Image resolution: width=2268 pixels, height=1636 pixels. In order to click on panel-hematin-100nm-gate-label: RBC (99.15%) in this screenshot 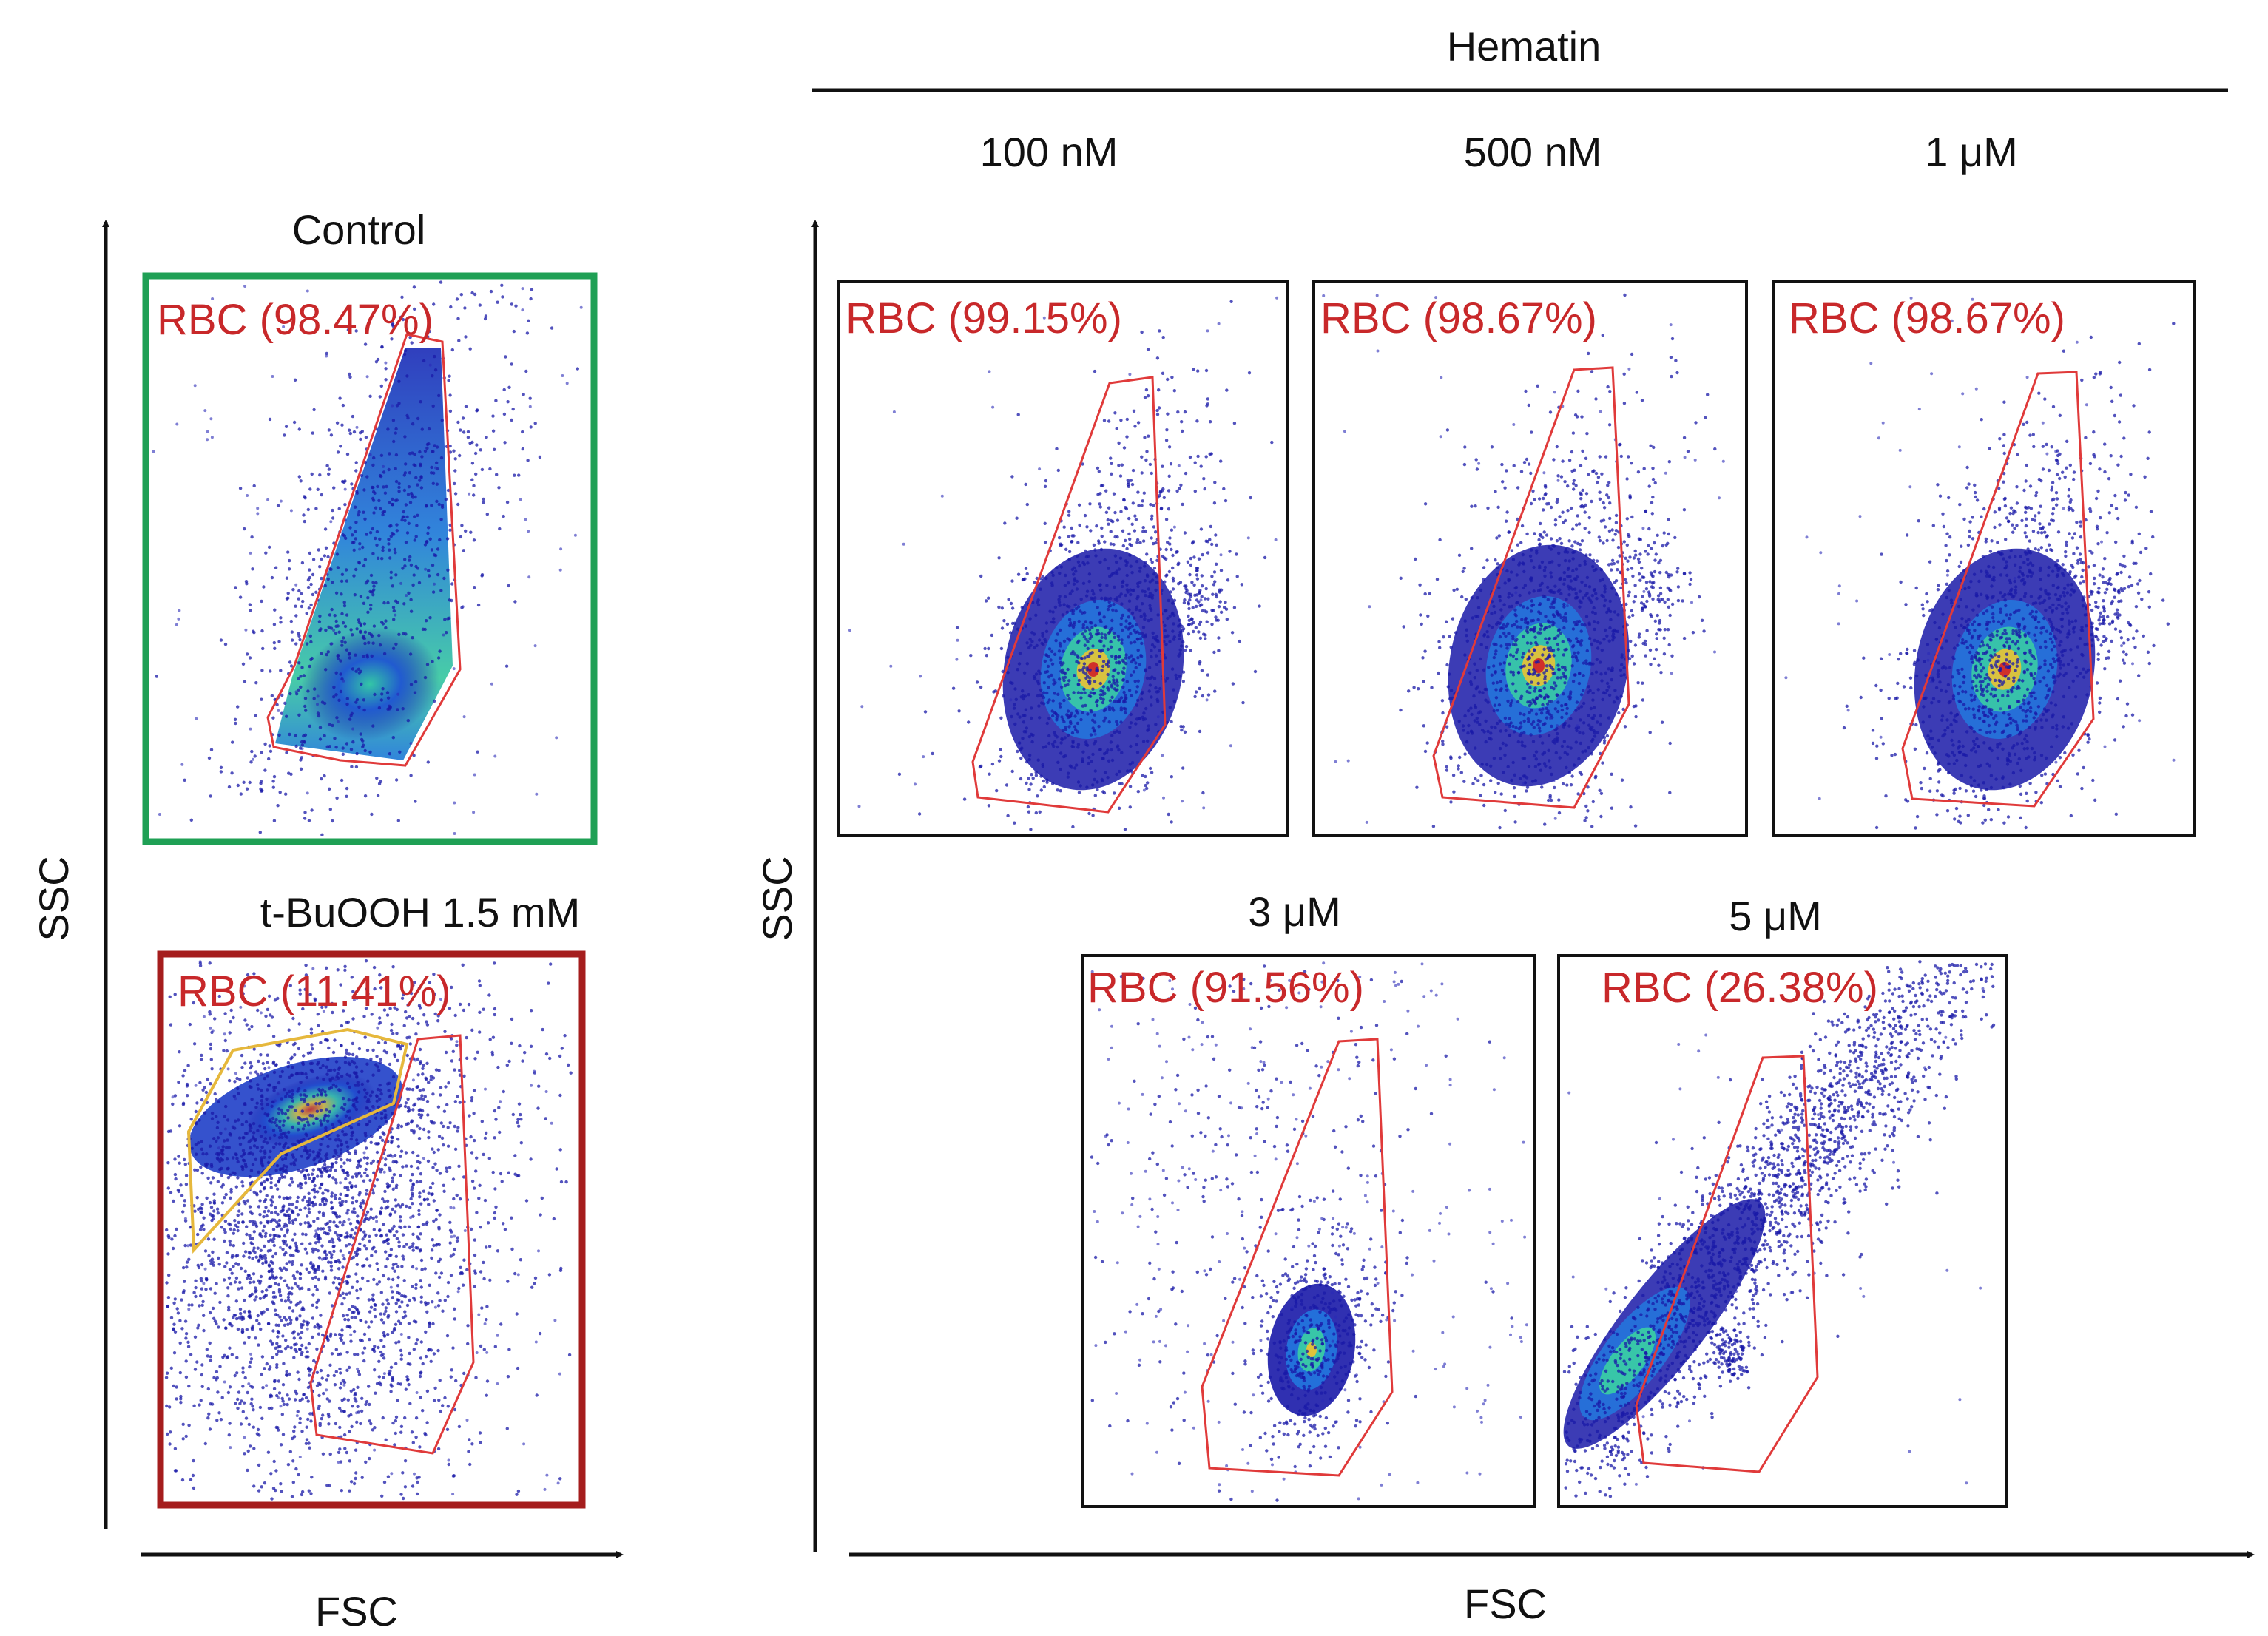, I will do `click(984, 318)`.